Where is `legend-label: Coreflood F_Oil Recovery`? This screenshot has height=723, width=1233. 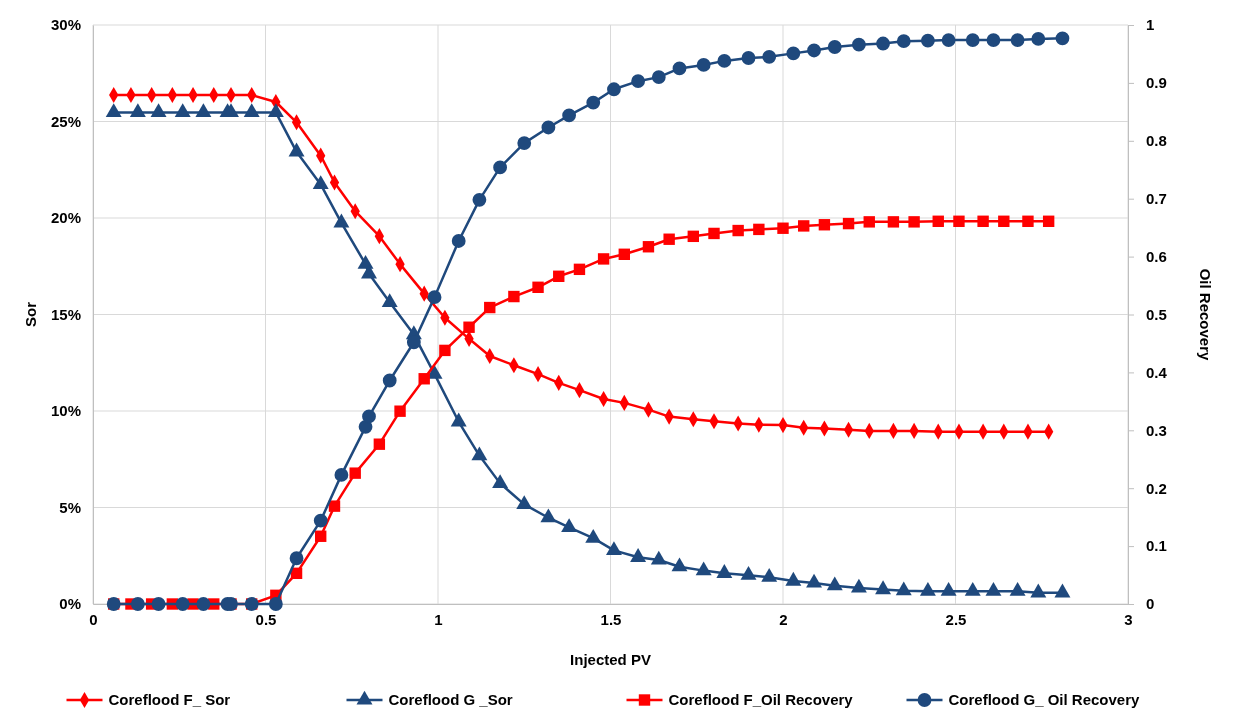
legend-label: Coreflood F_Oil Recovery is located at coordinates (761, 699).